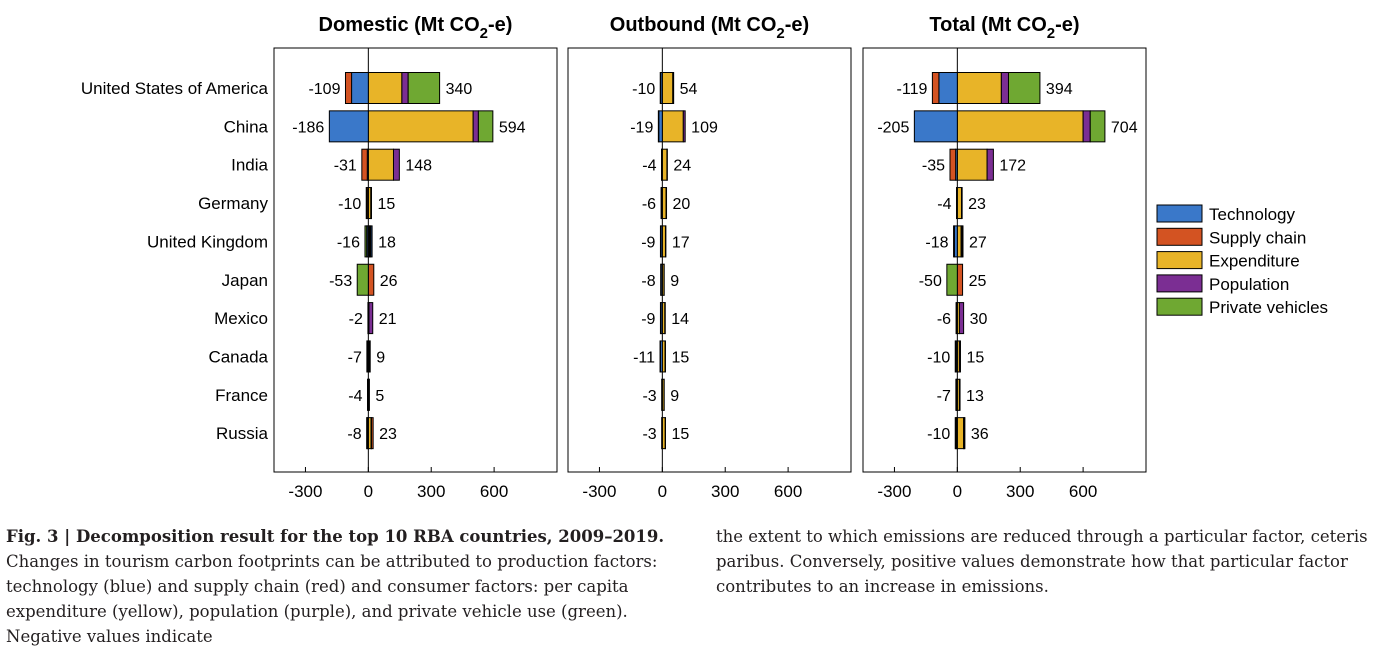  I want to click on panel-title-0: Domestic (Mt CO2-e), so click(416, 28).